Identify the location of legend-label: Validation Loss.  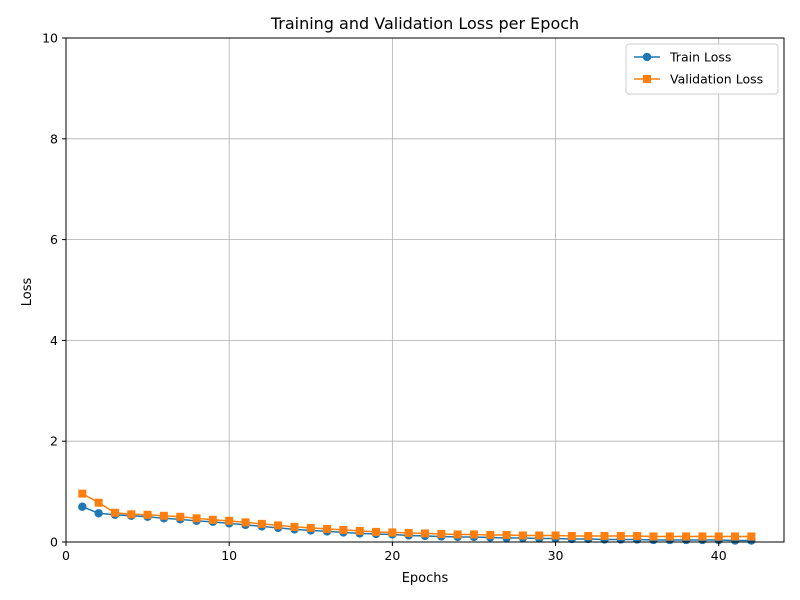
(716, 79).